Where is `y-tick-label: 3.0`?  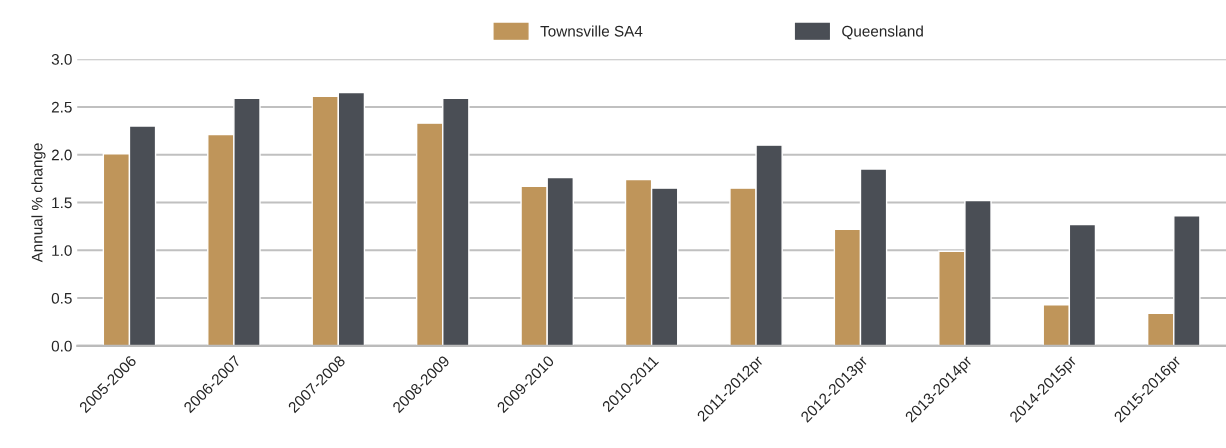 y-tick-label: 3.0 is located at coordinates (61, 59).